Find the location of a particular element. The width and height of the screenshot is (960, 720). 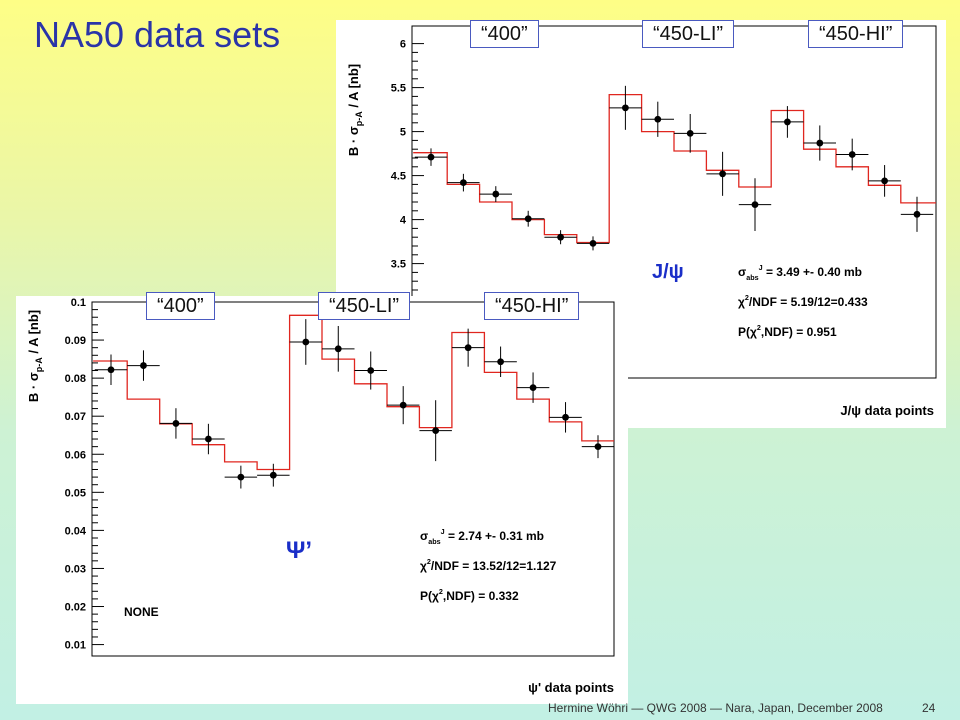

jpsi-ylabel-group: B · σp-A / A [nb] is located at coordinates (355, 110).